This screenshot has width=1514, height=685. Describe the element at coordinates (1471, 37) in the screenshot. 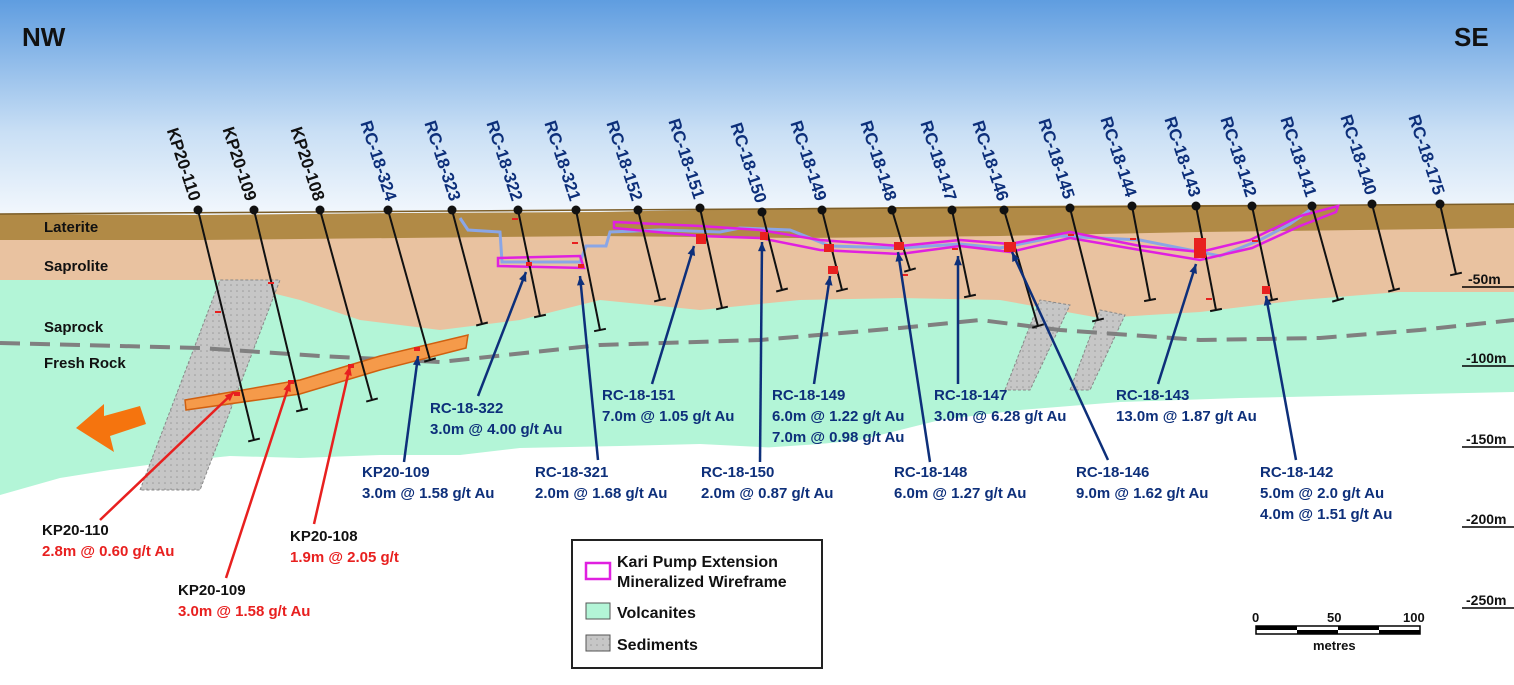

I see `compass-se: SE` at that location.